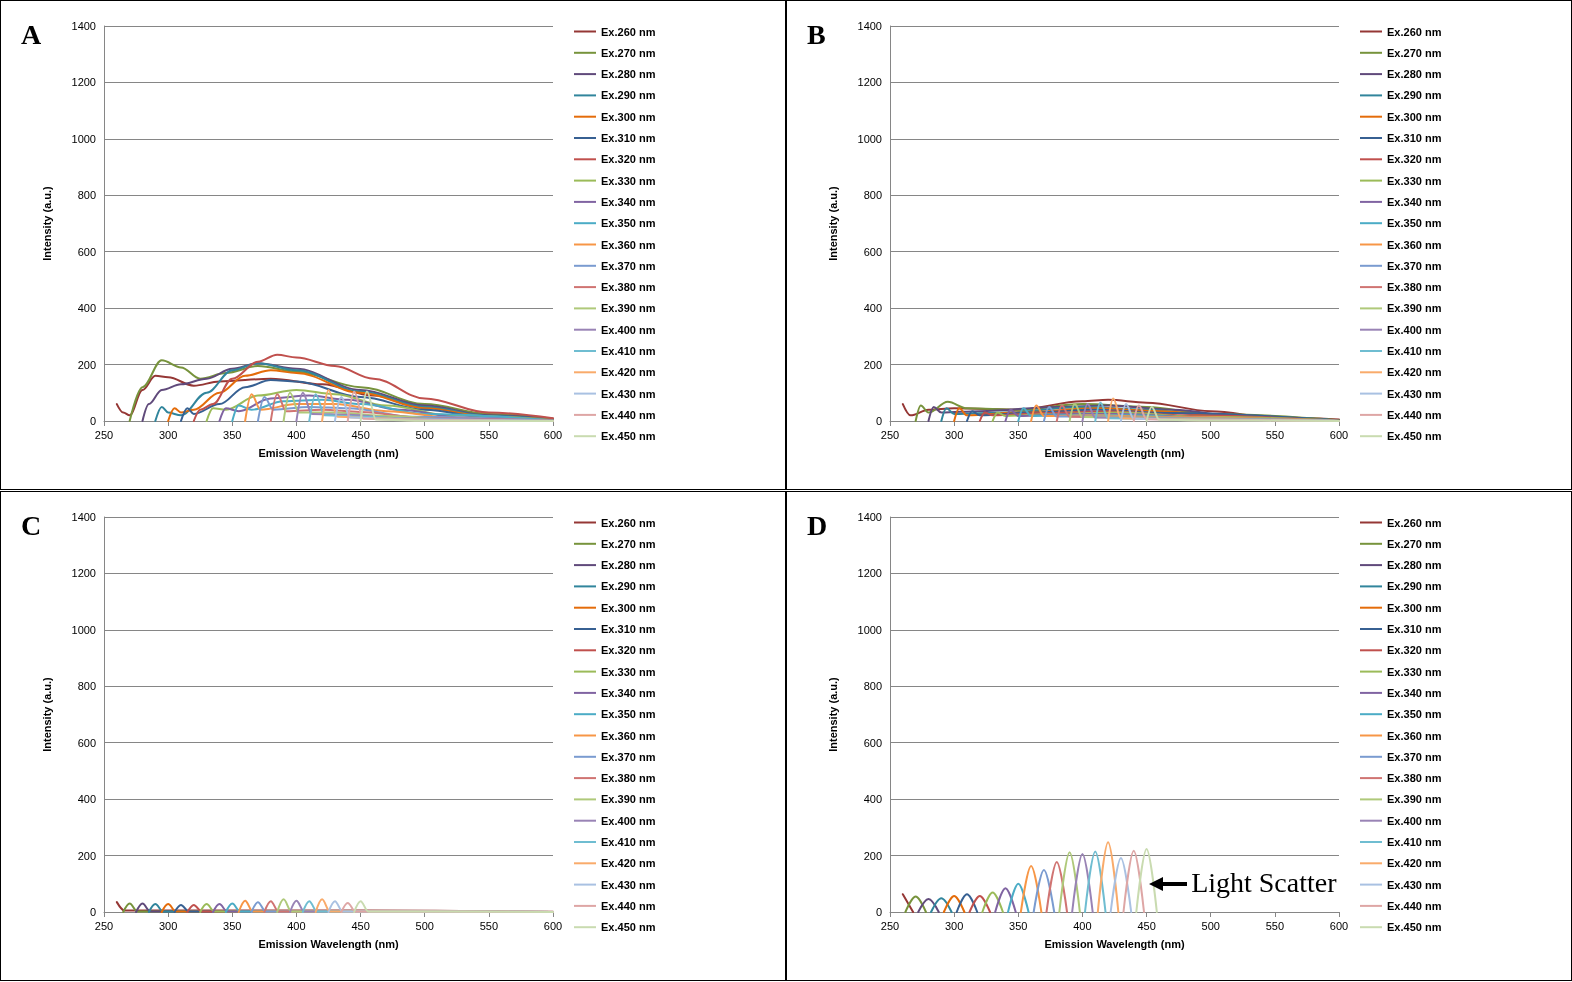 The height and width of the screenshot is (982, 1572). I want to click on chart-title: D, so click(817, 526).